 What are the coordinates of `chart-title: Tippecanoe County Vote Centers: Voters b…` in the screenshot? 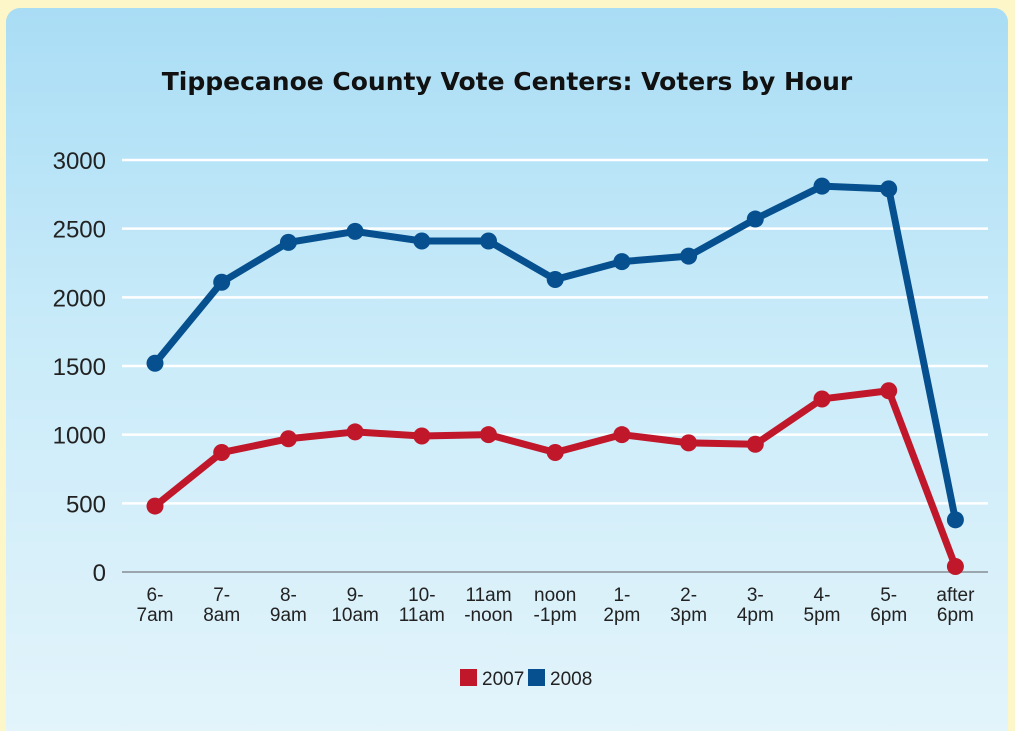 It's located at (507, 81).